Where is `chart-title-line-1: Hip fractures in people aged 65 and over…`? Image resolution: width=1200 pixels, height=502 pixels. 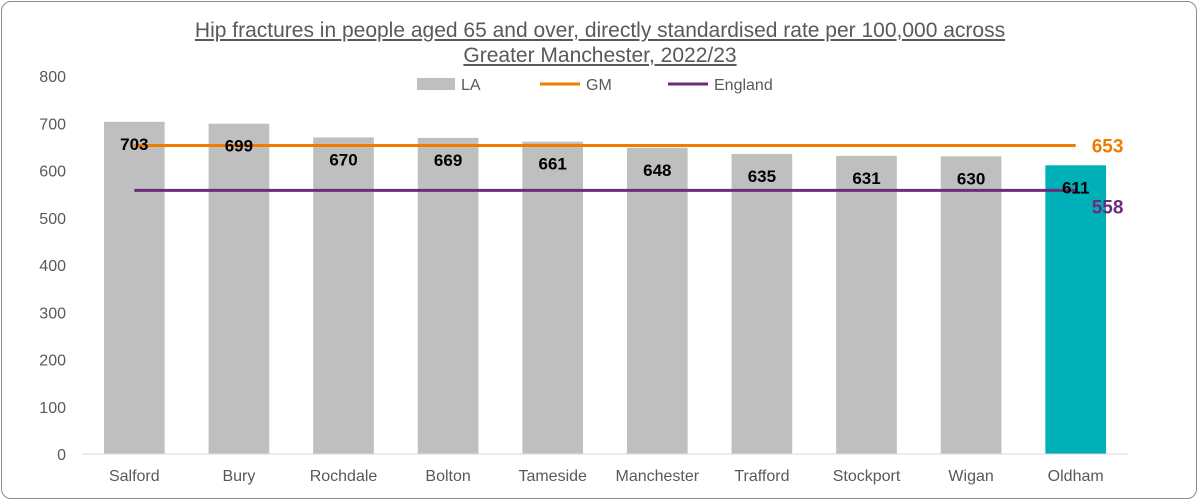 chart-title-line-1: Hip fractures in people aged 65 and over… is located at coordinates (600, 30).